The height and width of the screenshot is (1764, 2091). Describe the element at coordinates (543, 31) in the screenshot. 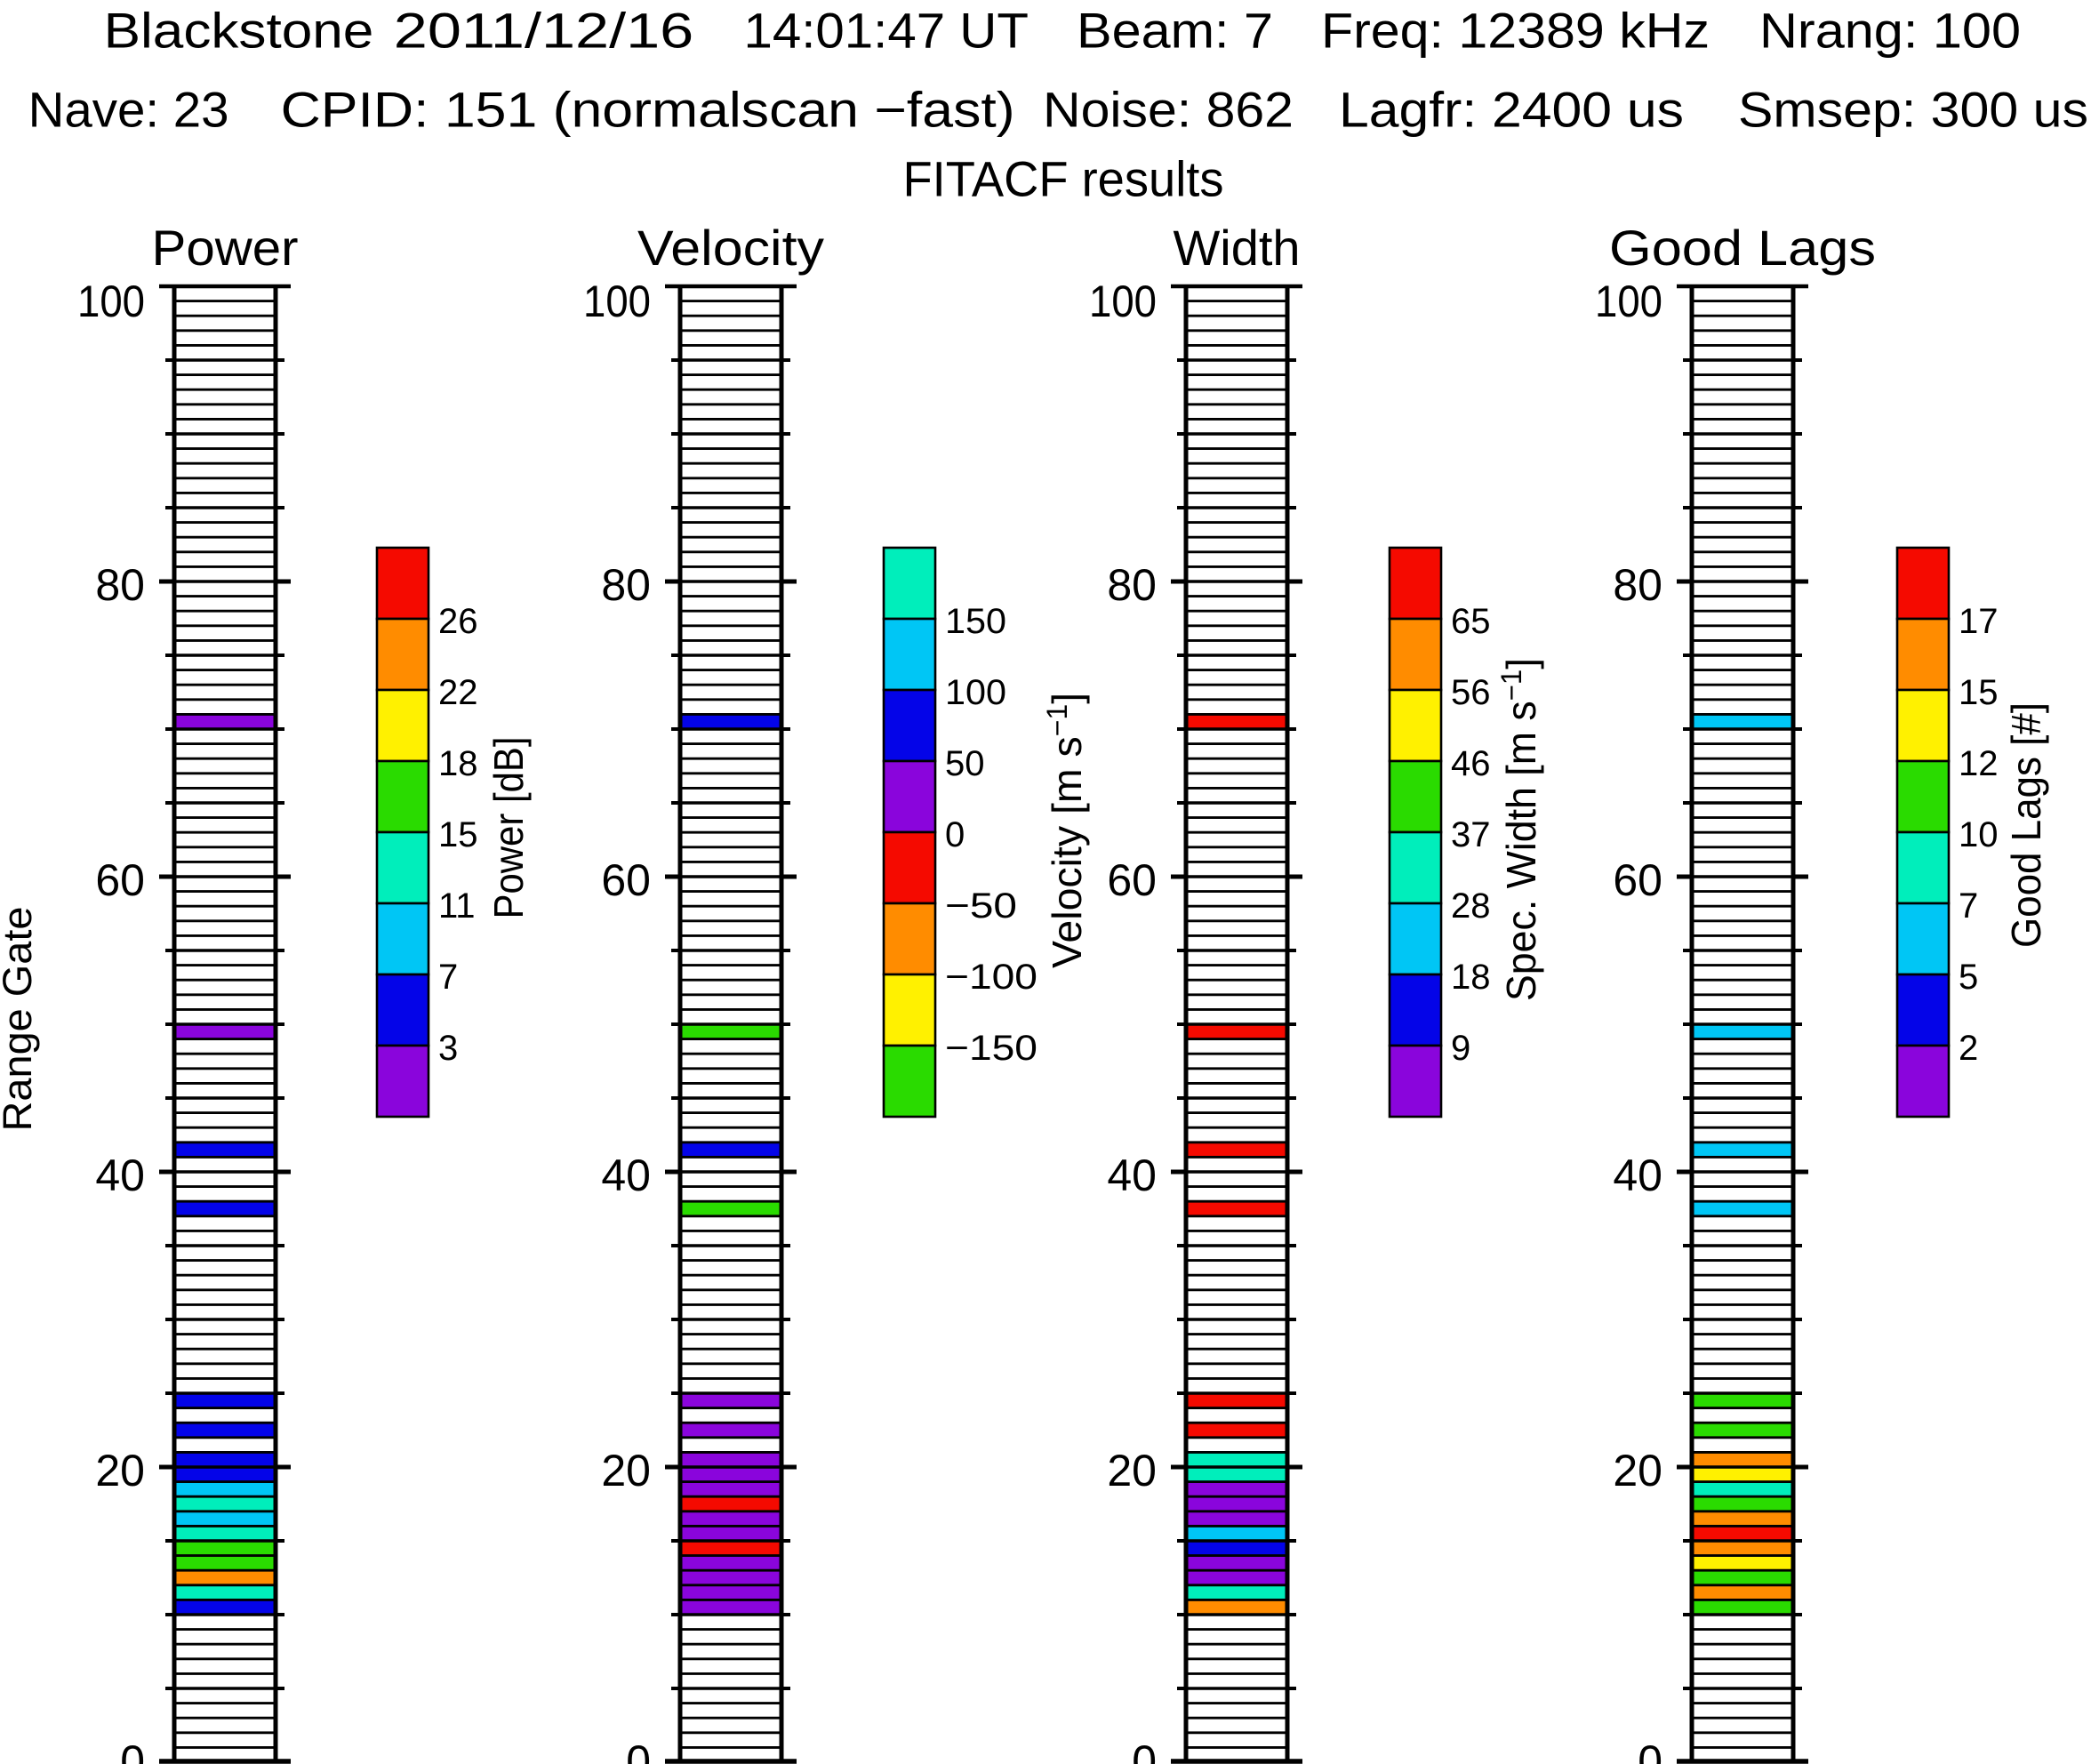

I see `svg-text: 2011/12/16` at that location.